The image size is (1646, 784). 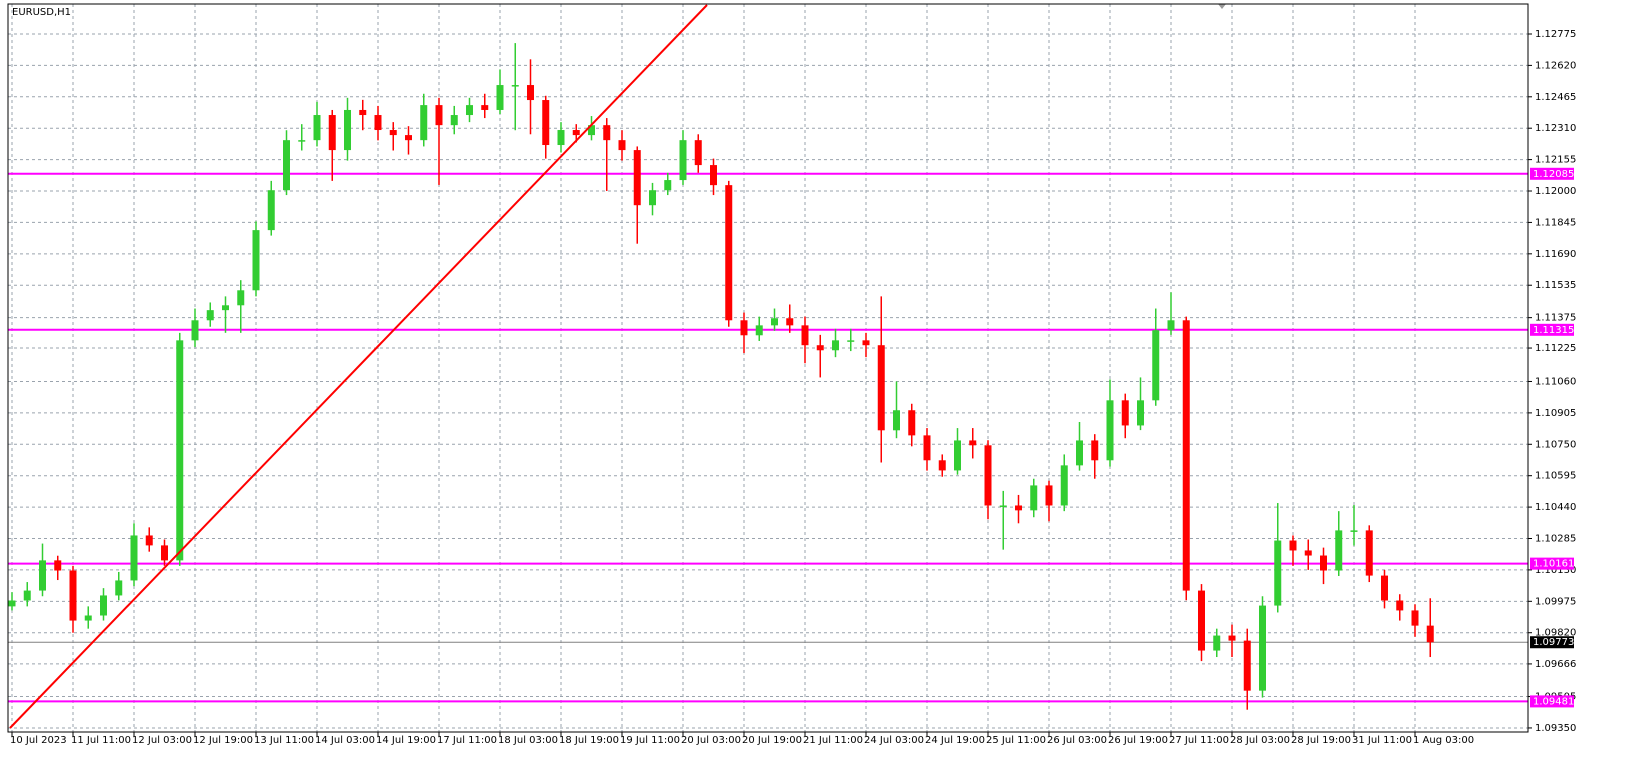 I want to click on x-tick-label: 1 Aug 03:00, so click(x=1443, y=740).